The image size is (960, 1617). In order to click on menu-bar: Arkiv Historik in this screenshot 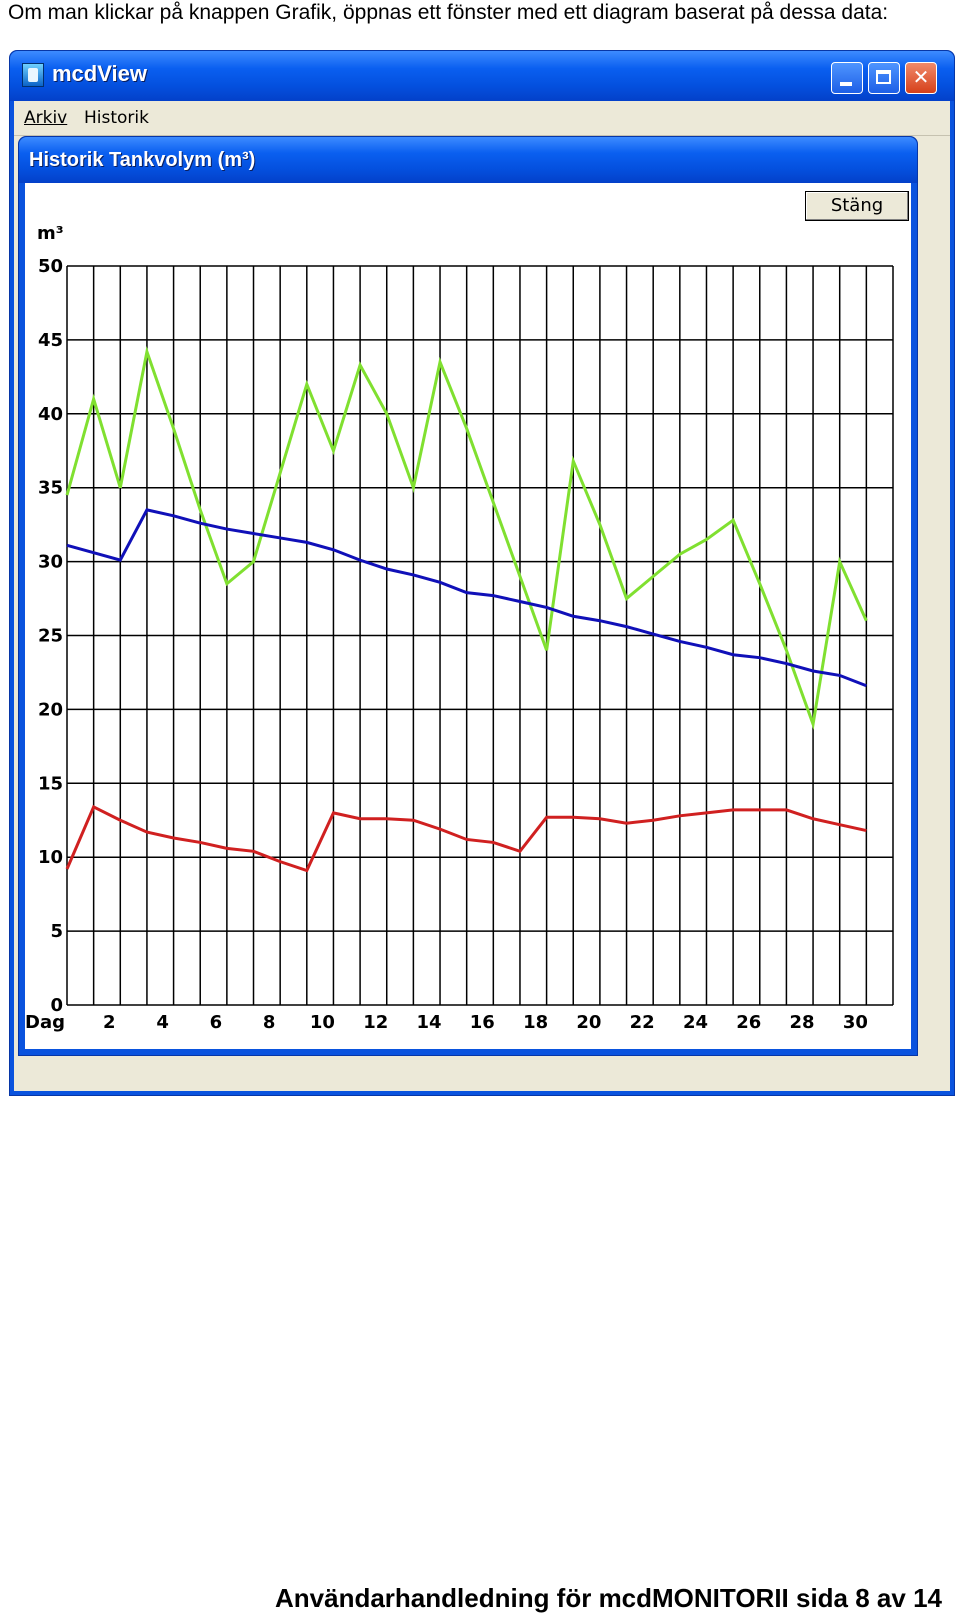, I will do `click(482, 118)`.